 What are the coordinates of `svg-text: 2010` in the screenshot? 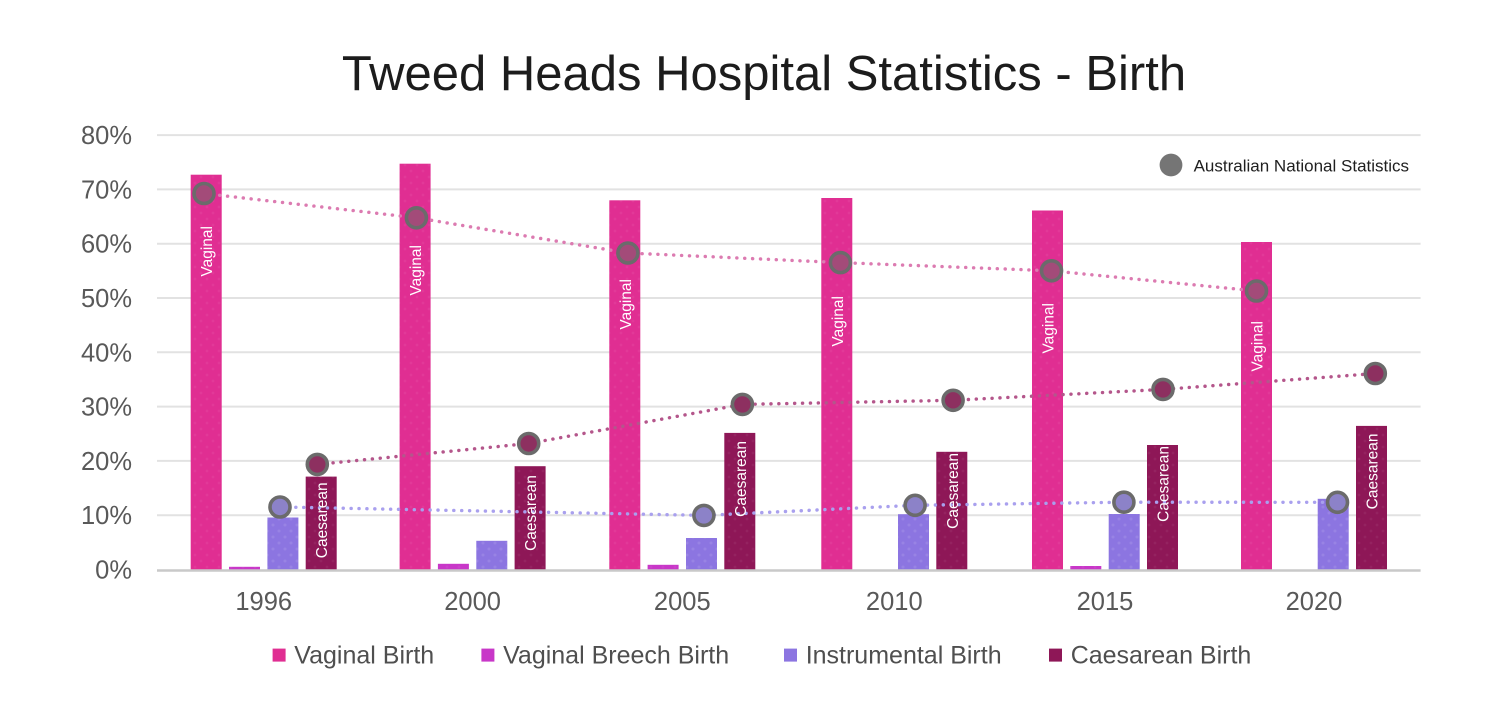 It's located at (894, 602).